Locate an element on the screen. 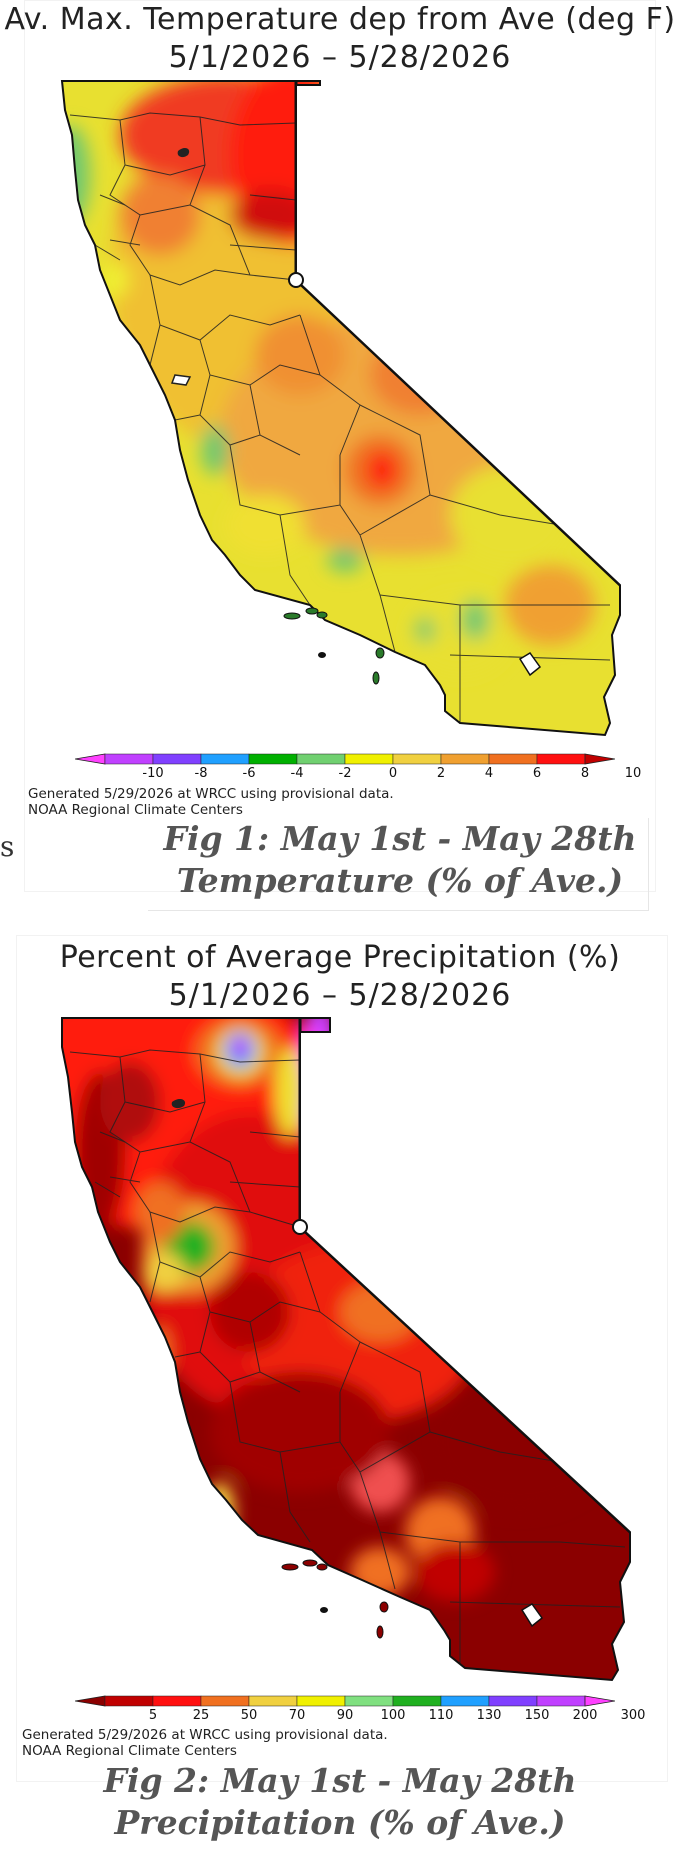 This screenshot has height=1852, width=680. figure-1-legend-tick-label: -4 is located at coordinates (297, 773).